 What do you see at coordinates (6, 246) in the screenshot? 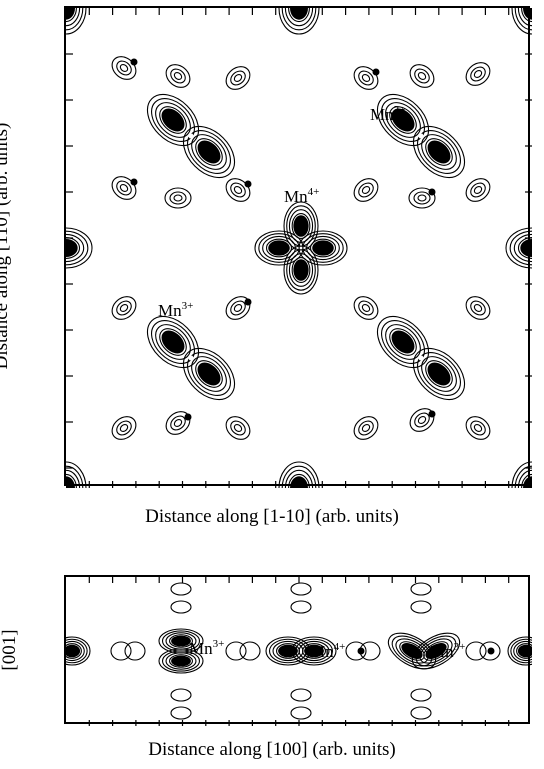
I see `top-y-axis-label: Distance along [110] (arb. units)` at bounding box center [6, 246].